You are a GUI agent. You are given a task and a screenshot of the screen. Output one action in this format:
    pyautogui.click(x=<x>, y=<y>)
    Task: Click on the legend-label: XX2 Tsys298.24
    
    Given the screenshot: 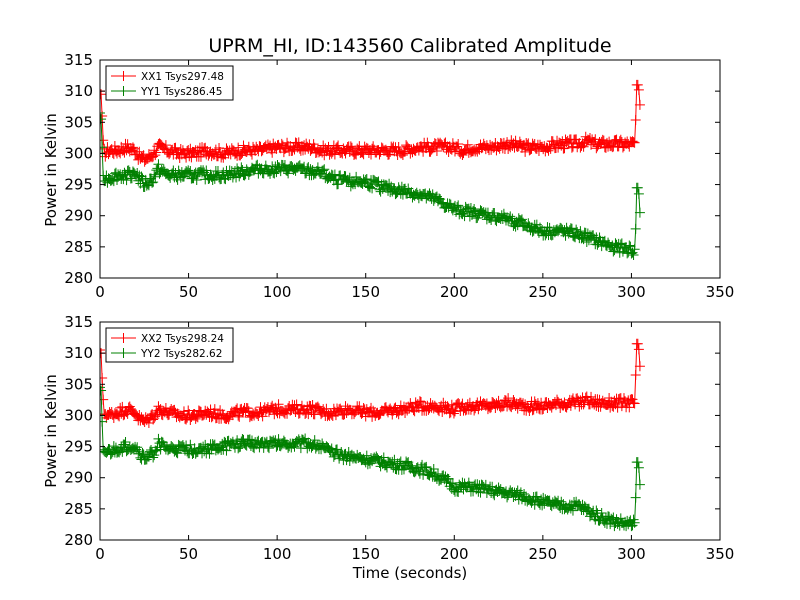 What is the action you would take?
    pyautogui.click(x=182, y=339)
    